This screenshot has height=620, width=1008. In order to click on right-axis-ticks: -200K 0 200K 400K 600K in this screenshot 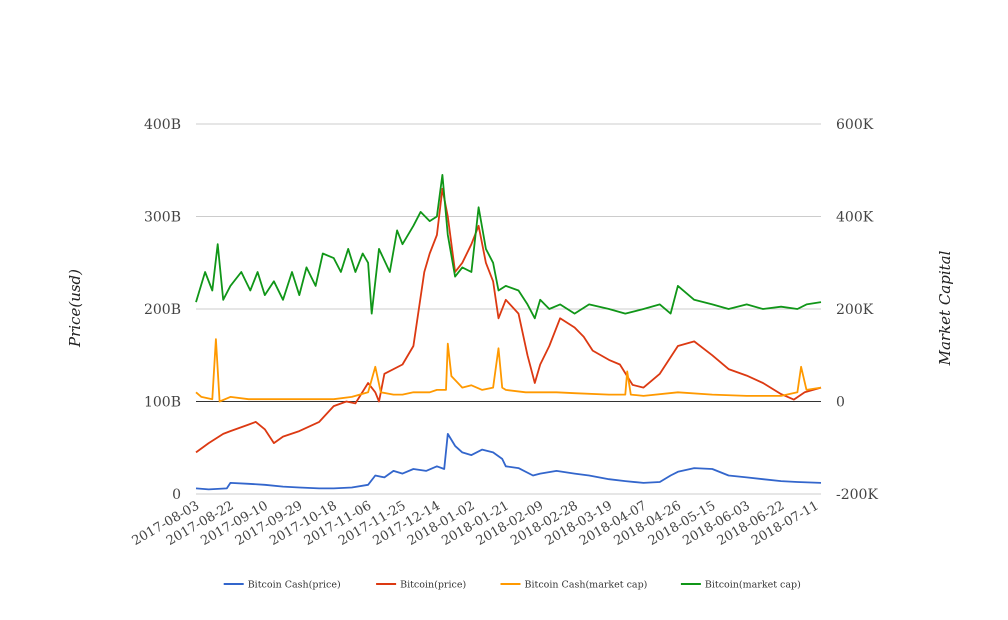, I will do `click(857, 310)`.